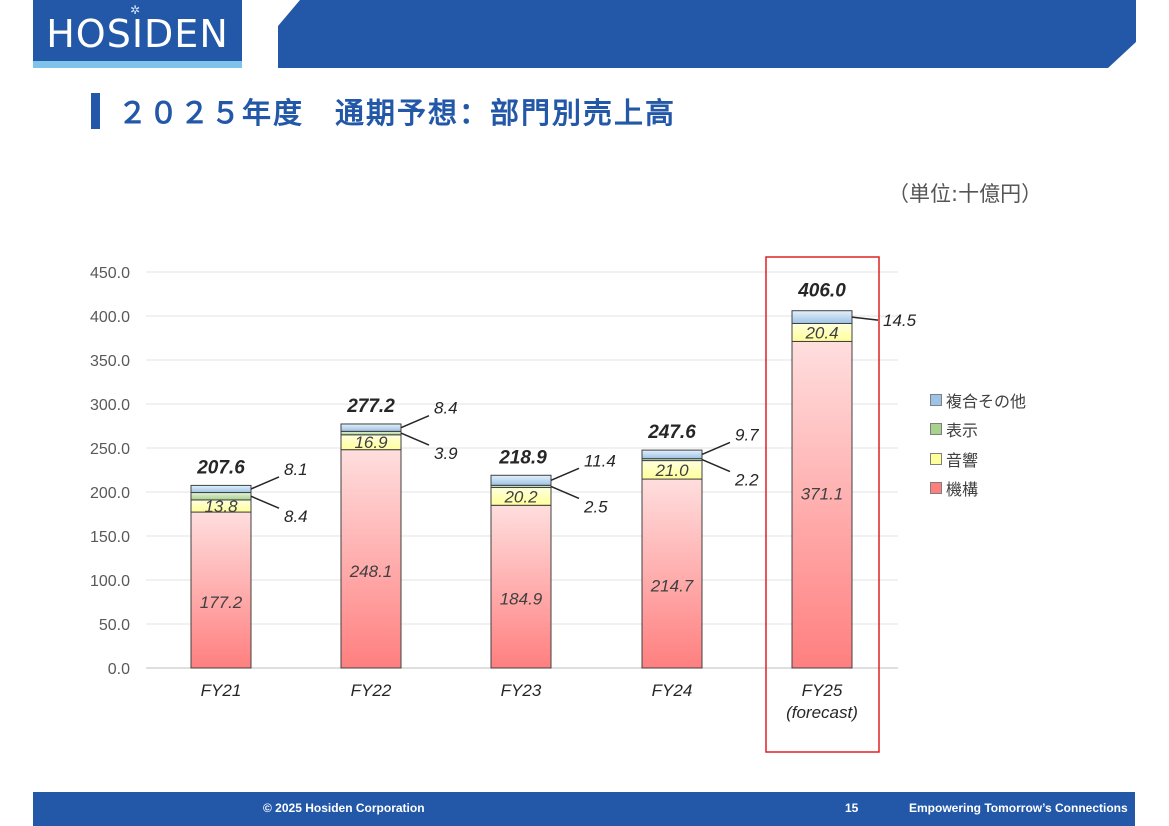  I want to click on chart-legend: 複合その他表示音響機構, so click(978, 444).